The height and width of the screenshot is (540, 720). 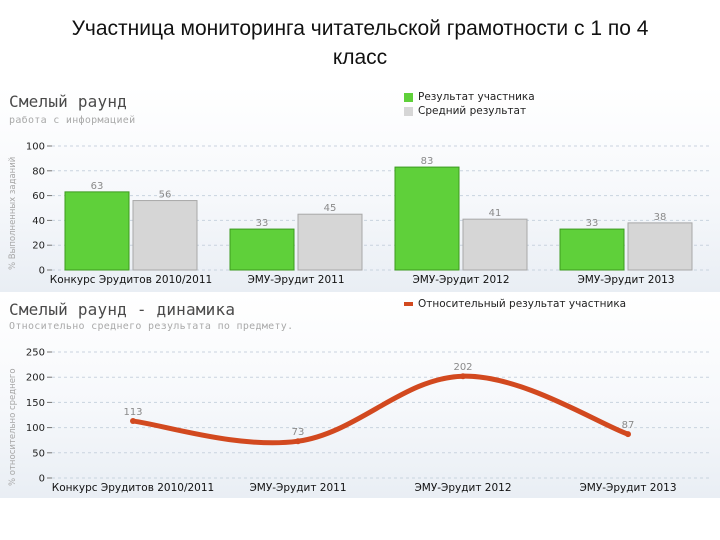 What do you see at coordinates (35, 353) in the screenshot?
I see `y-tick-label: 250` at bounding box center [35, 353].